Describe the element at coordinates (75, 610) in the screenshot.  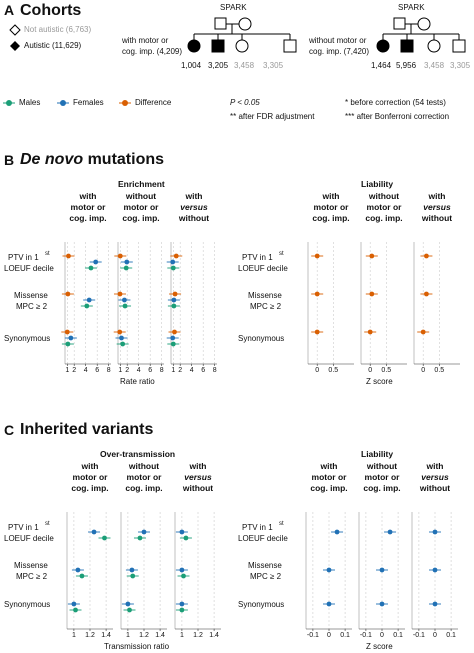
I see `sectionC-left-col0-males-row2-point` at that location.